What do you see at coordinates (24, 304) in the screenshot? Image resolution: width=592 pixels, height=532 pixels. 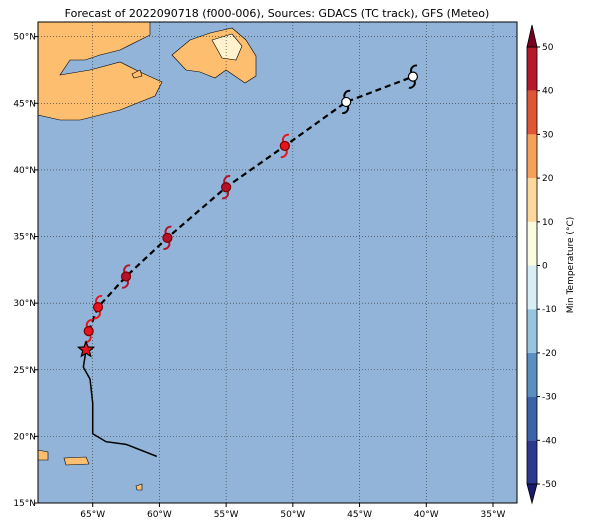 I see `y-tick-label: 30°N` at bounding box center [24, 304].